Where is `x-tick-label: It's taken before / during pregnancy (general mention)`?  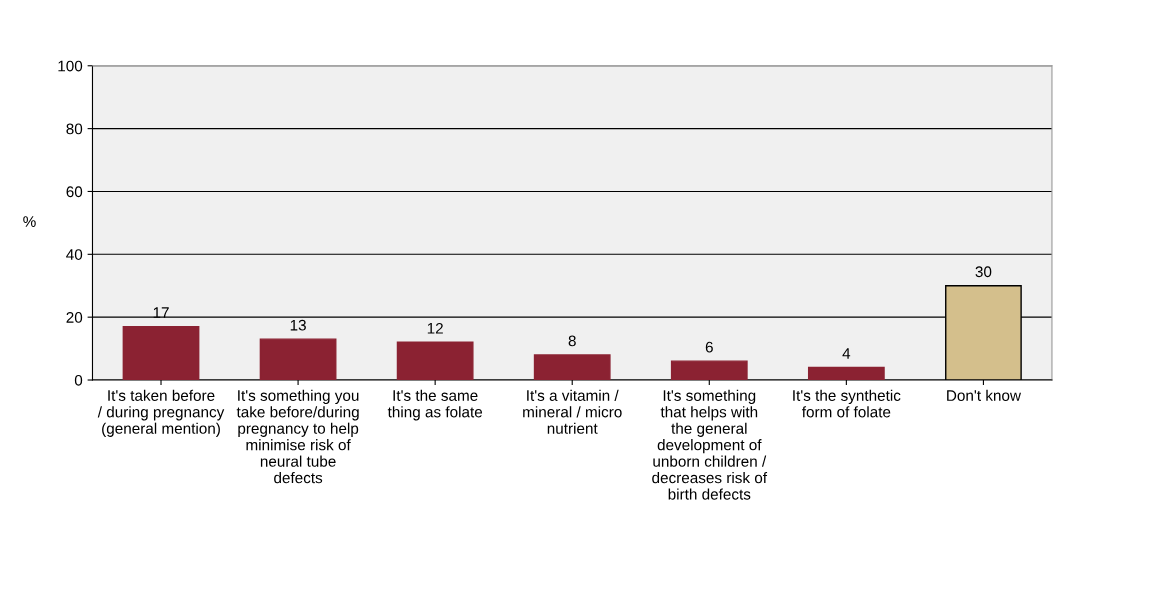 x-tick-label: It's taken before / during pregnancy (general mention) is located at coordinates (161, 413).